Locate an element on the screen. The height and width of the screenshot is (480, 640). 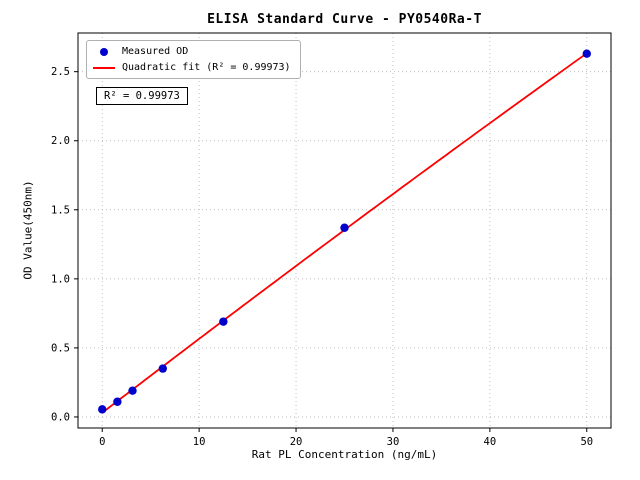
fit-line-icon is located at coordinates (104, 67).